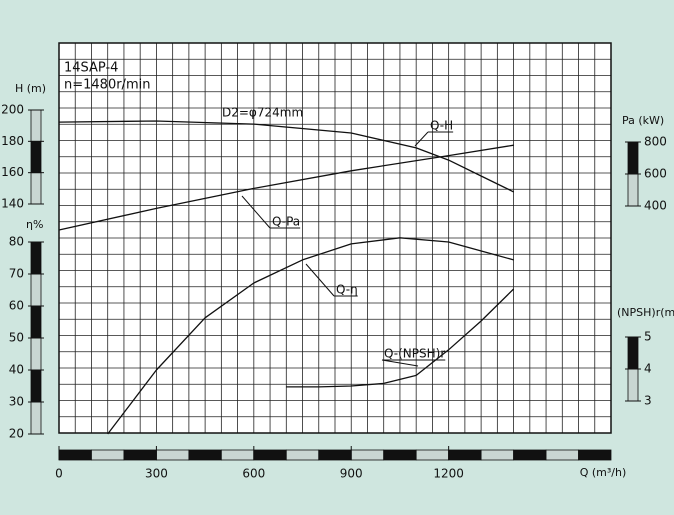  Describe the element at coordinates (286, 222) in the screenshot. I see `curve-label: Q-Pa` at that location.